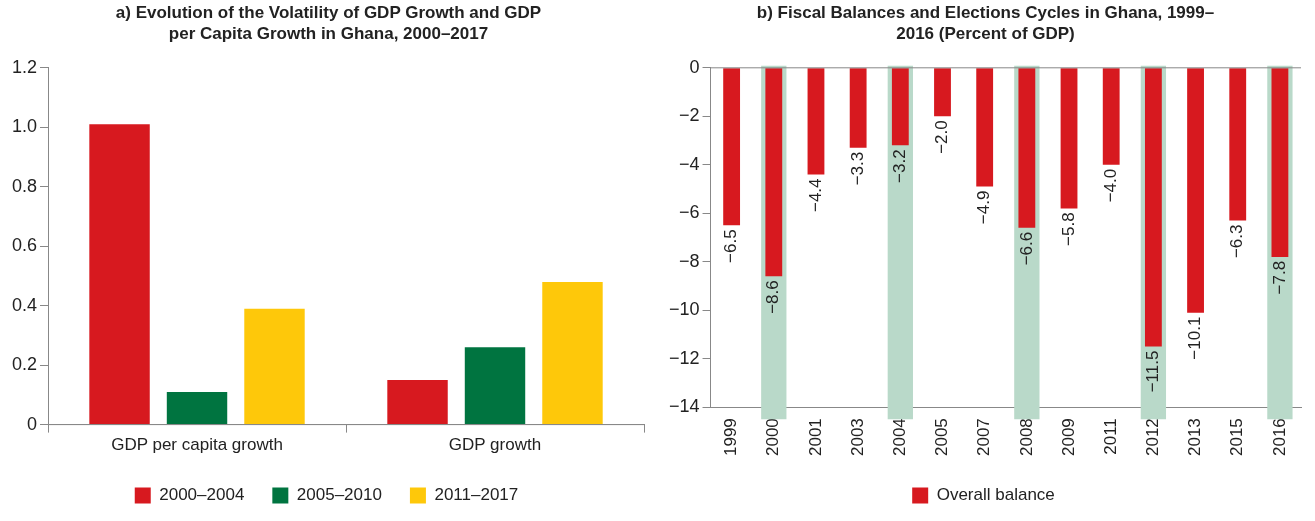 The height and width of the screenshot is (521, 1315). What do you see at coordinates (689, 260) in the screenshot?
I see `y-tick-label: −8` at bounding box center [689, 260].